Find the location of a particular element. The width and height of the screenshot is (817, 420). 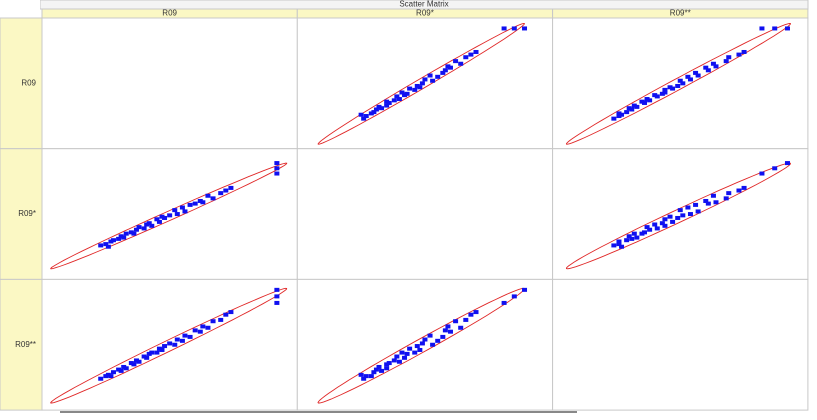

row-header-label: R09* is located at coordinates (27, 213).